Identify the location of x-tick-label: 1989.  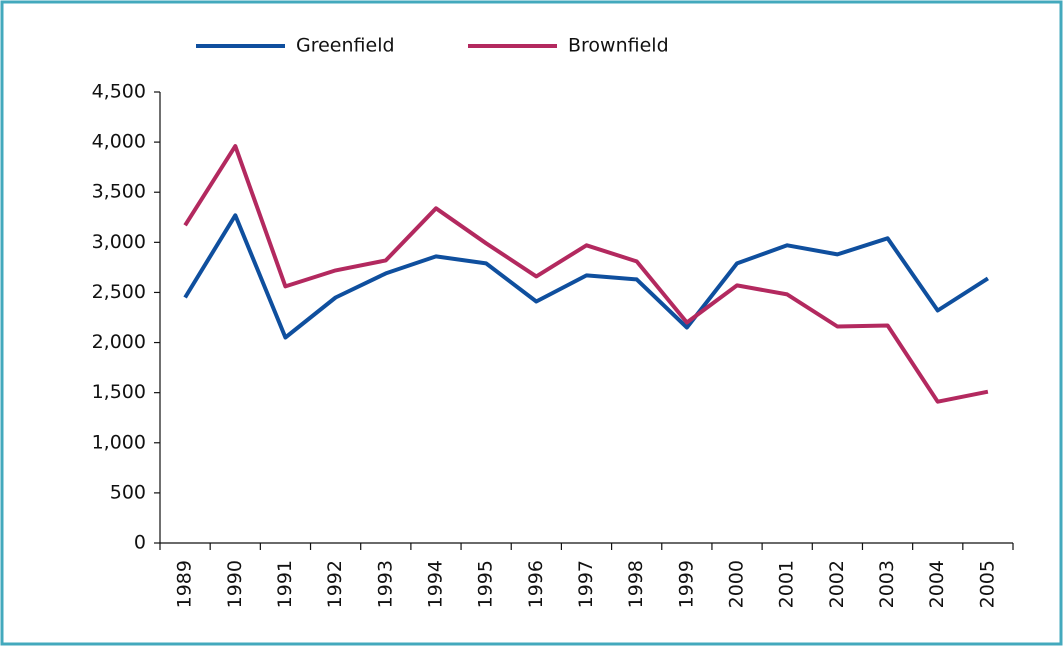
(185, 584).